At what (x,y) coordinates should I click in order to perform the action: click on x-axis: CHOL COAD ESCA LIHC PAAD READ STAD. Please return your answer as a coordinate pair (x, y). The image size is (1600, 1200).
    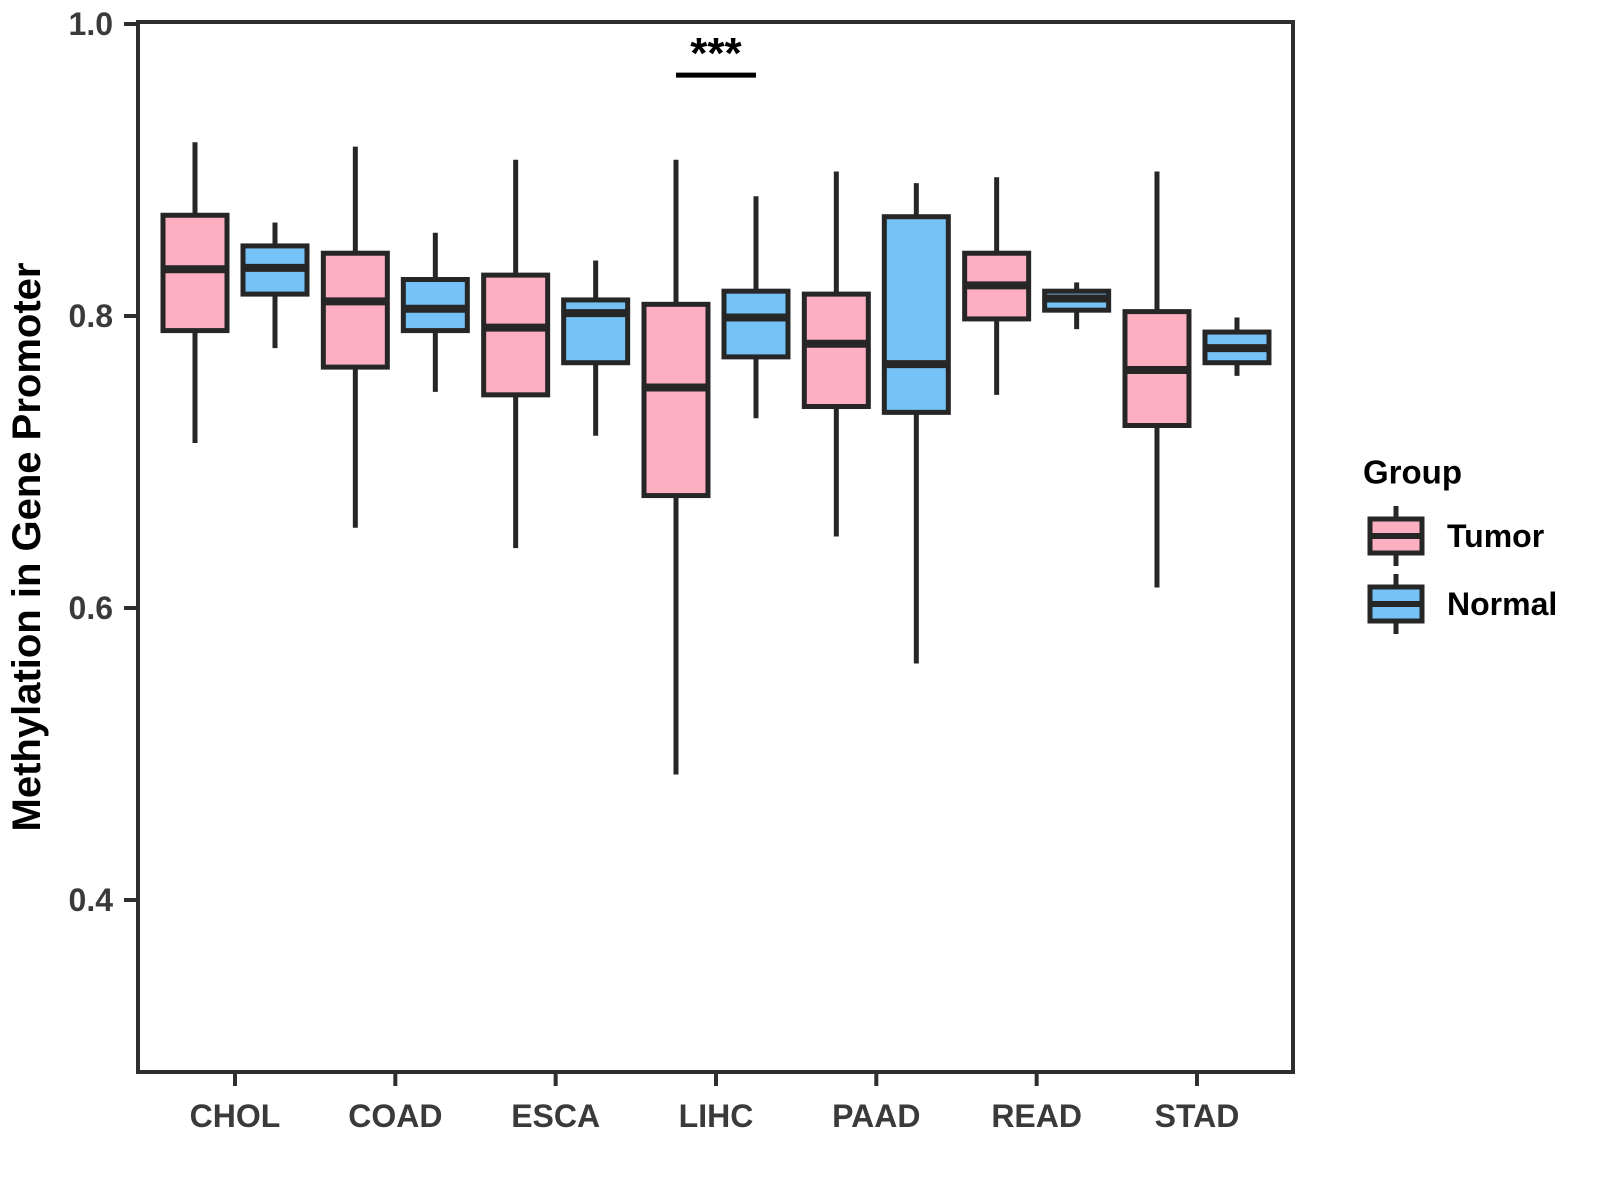
    Looking at the image, I should click on (715, 1103).